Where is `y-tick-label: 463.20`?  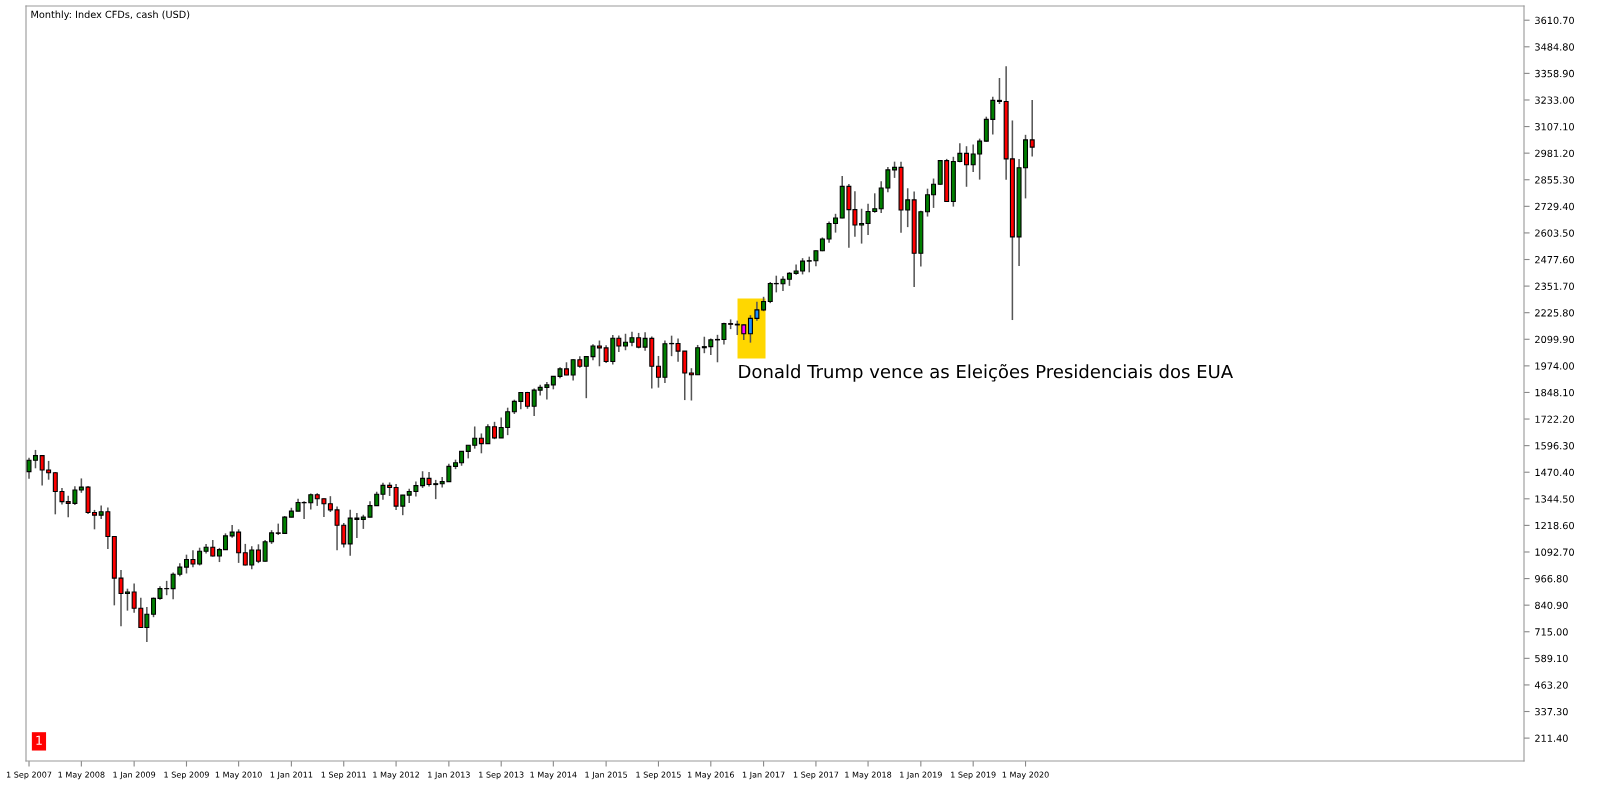
y-tick-label: 463.20 is located at coordinates (1551, 685).